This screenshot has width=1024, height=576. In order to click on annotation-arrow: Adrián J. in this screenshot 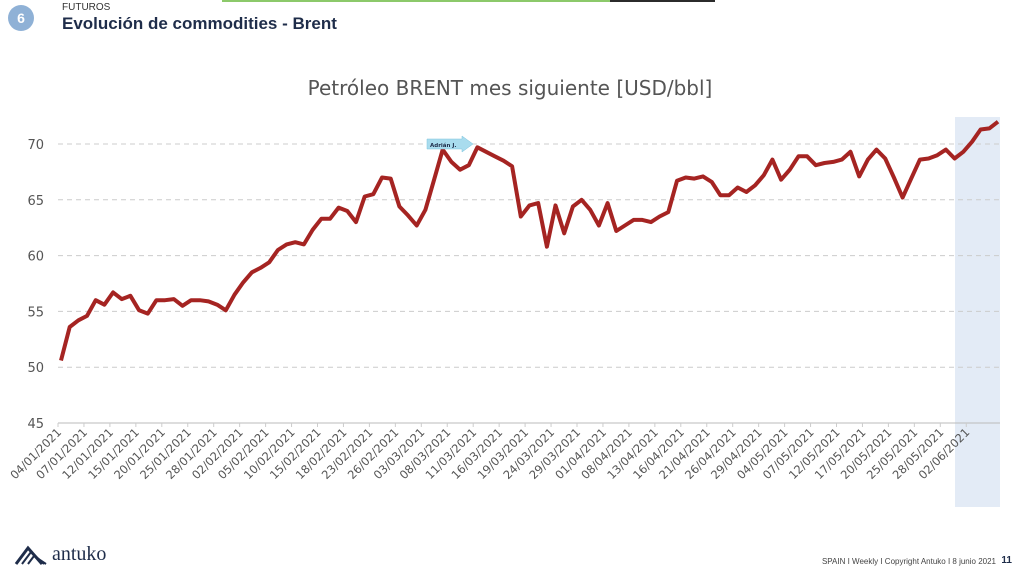, I will do `click(450, 144)`.